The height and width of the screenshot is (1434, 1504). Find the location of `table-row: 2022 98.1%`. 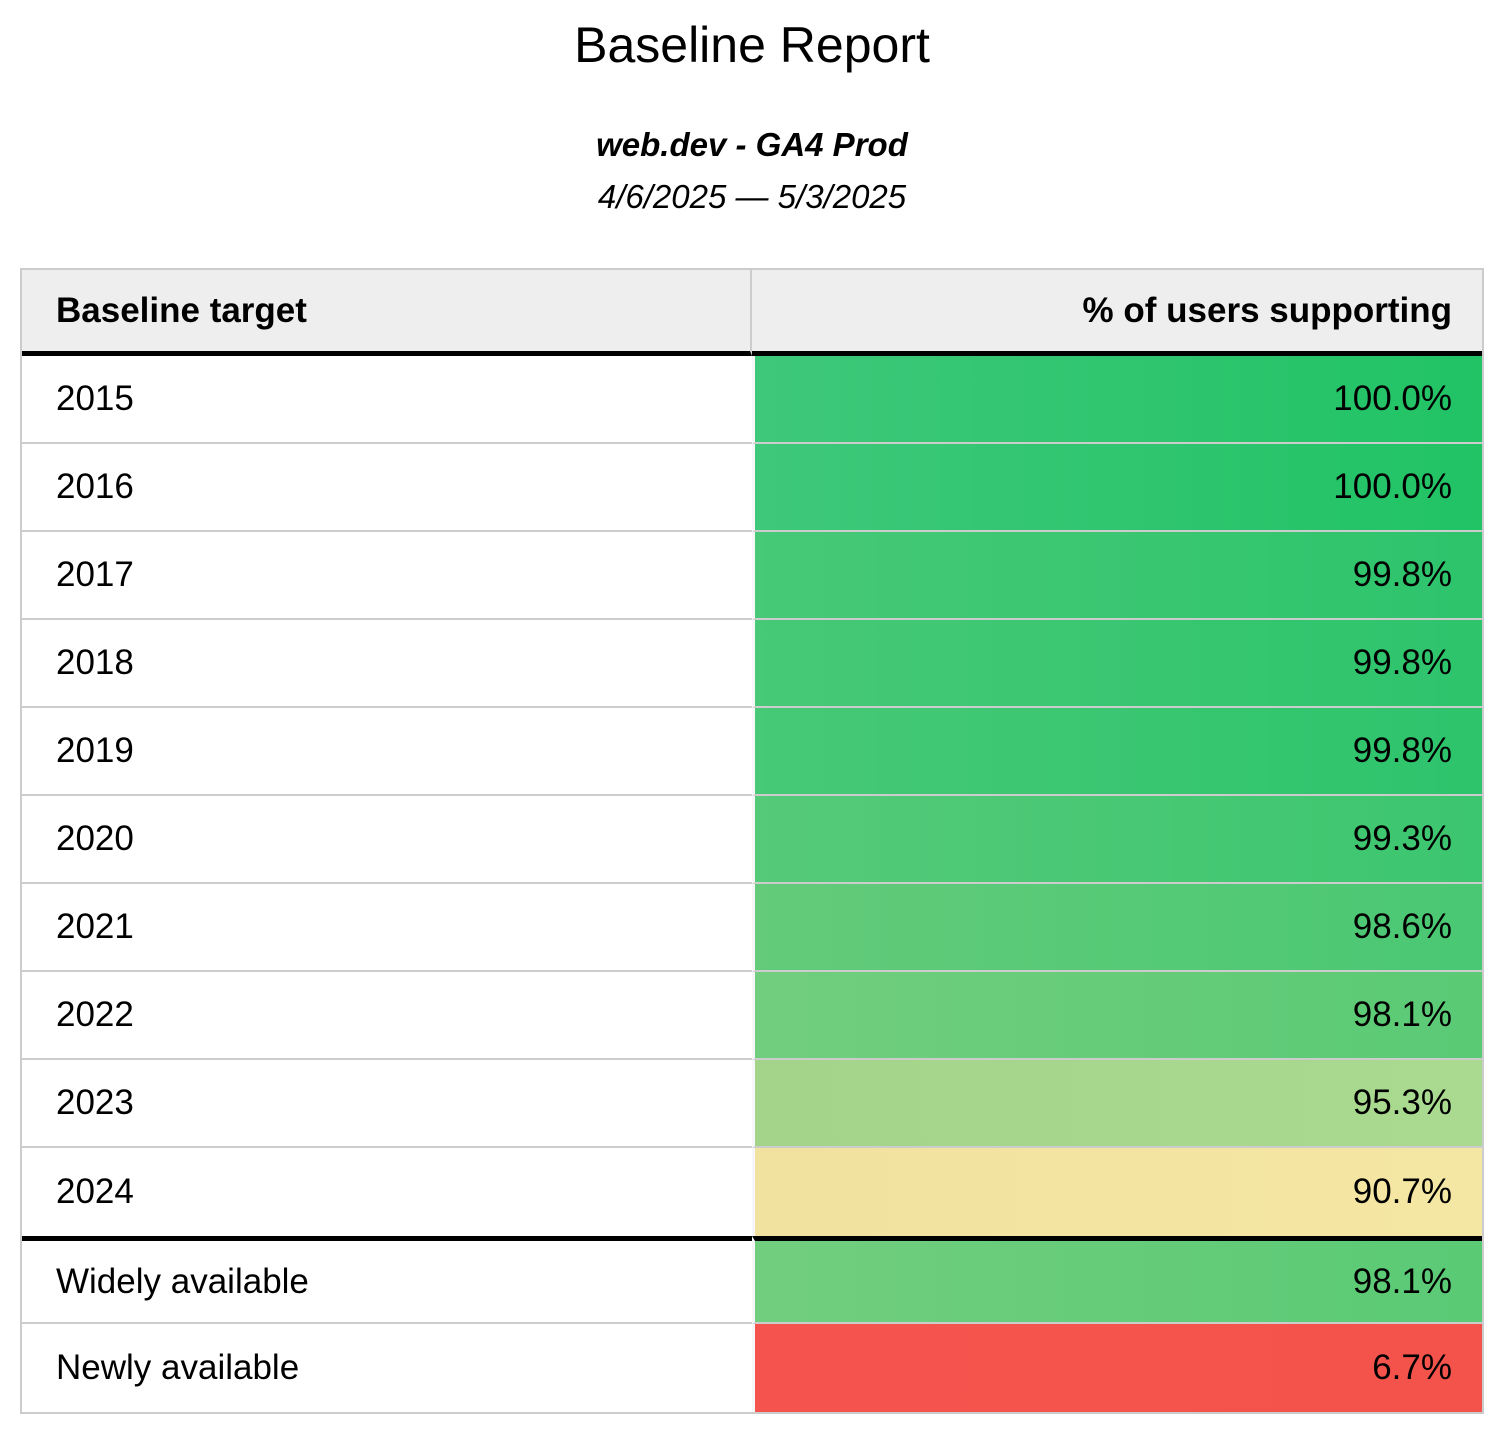

table-row: 2022 98.1% is located at coordinates (752, 1016).